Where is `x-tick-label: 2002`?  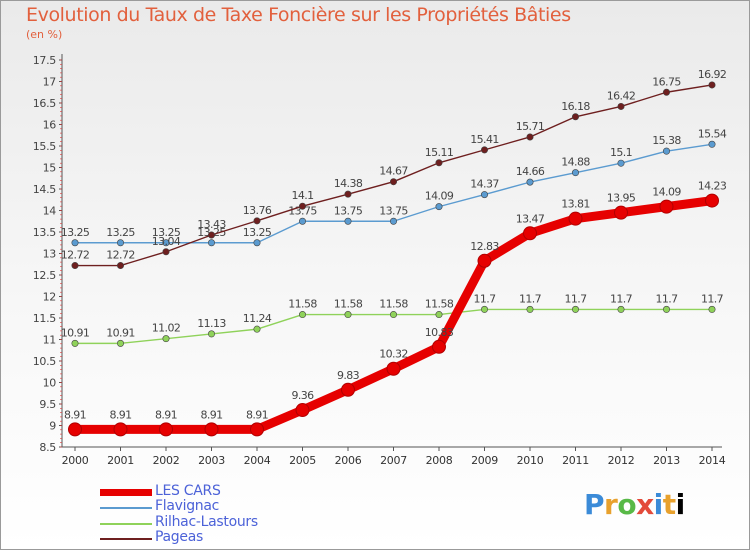
x-tick-label: 2002 is located at coordinates (166, 460).